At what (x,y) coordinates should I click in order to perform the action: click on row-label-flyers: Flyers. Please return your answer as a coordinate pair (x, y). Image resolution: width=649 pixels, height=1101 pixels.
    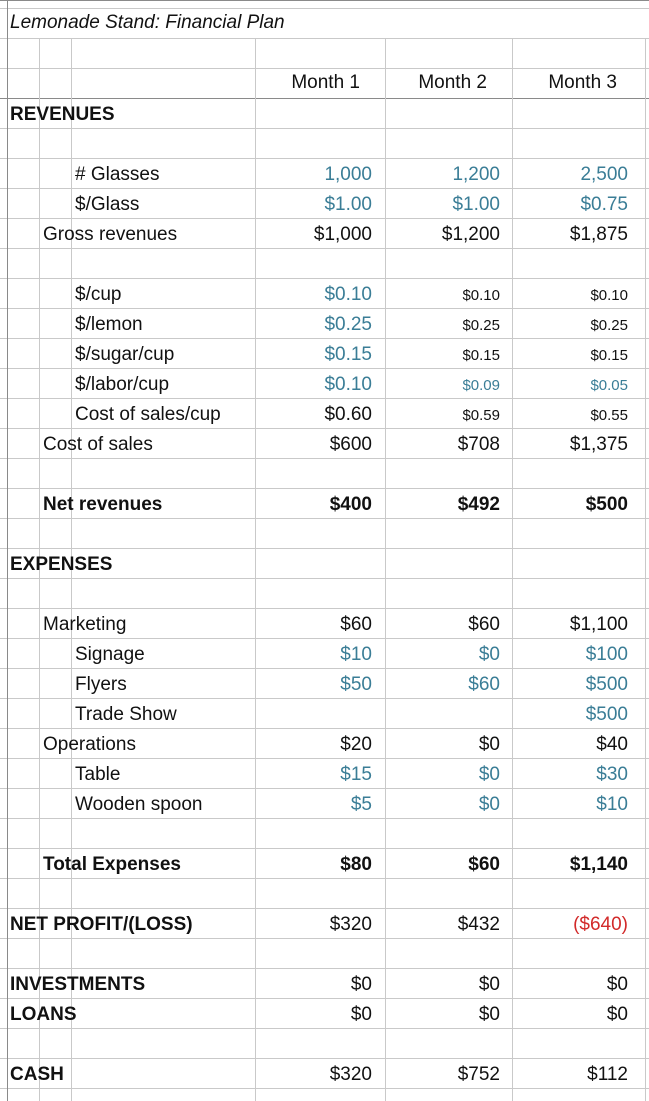
    Looking at the image, I should click on (101, 684).